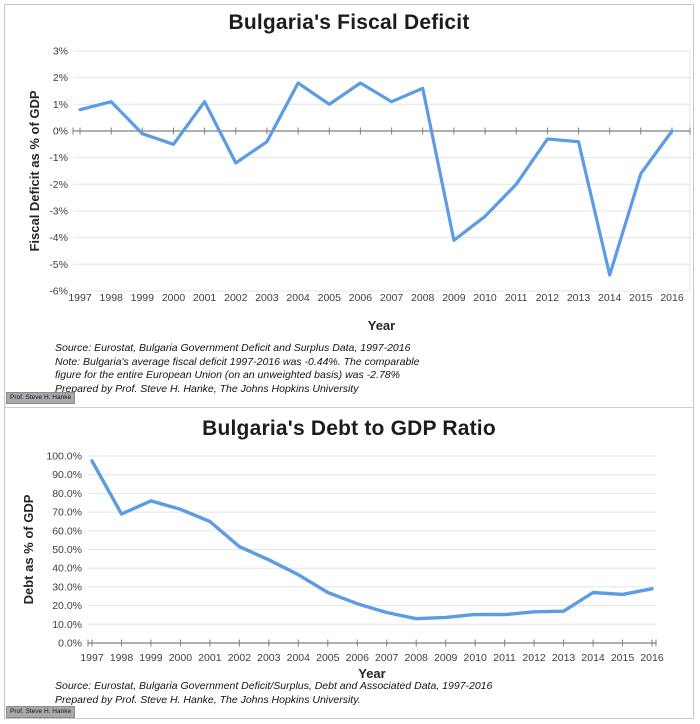 The height and width of the screenshot is (724, 700). Describe the element at coordinates (349, 22) in the screenshot. I see `fiscal-deficit-chart-title: Bulgaria's Fiscal Deficit` at that location.